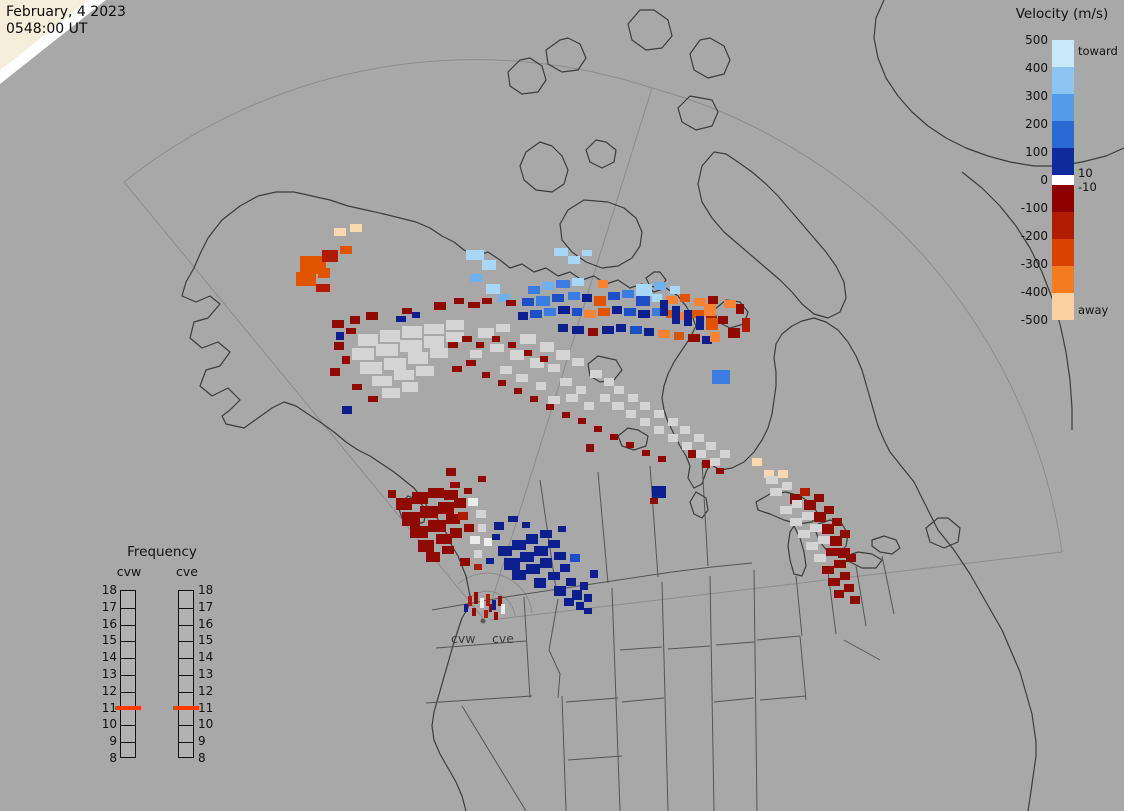  What do you see at coordinates (1017, 300) in the screenshot?
I see `coast-greenland-west` at bounding box center [1017, 300].